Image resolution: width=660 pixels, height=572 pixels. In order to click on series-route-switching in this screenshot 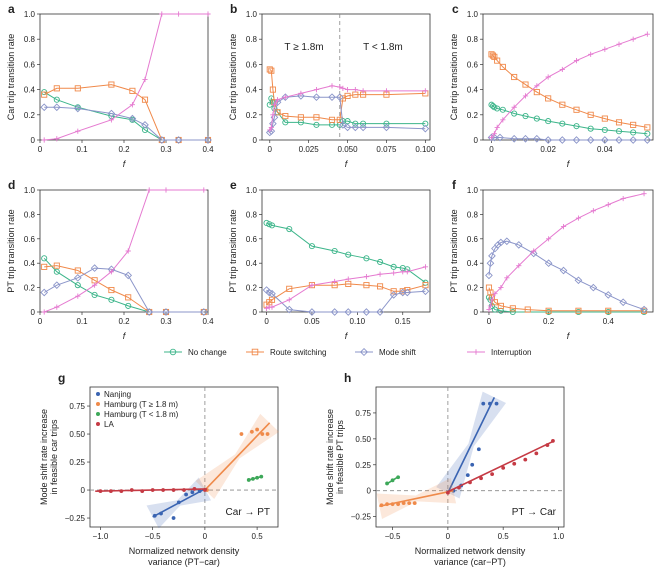, I will do `click(124, 289)`.